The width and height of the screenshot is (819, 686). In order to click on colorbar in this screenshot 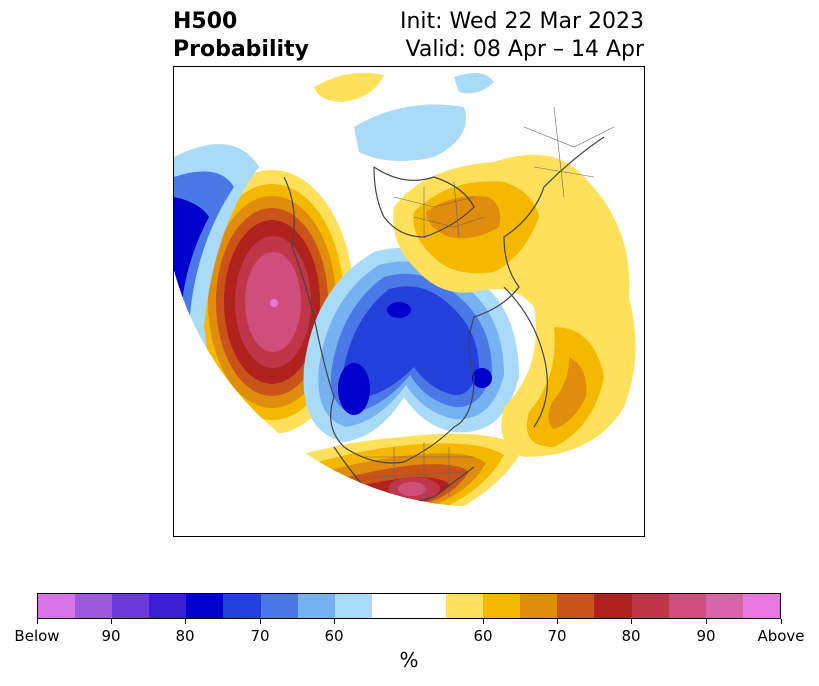, I will do `click(409, 606)`.